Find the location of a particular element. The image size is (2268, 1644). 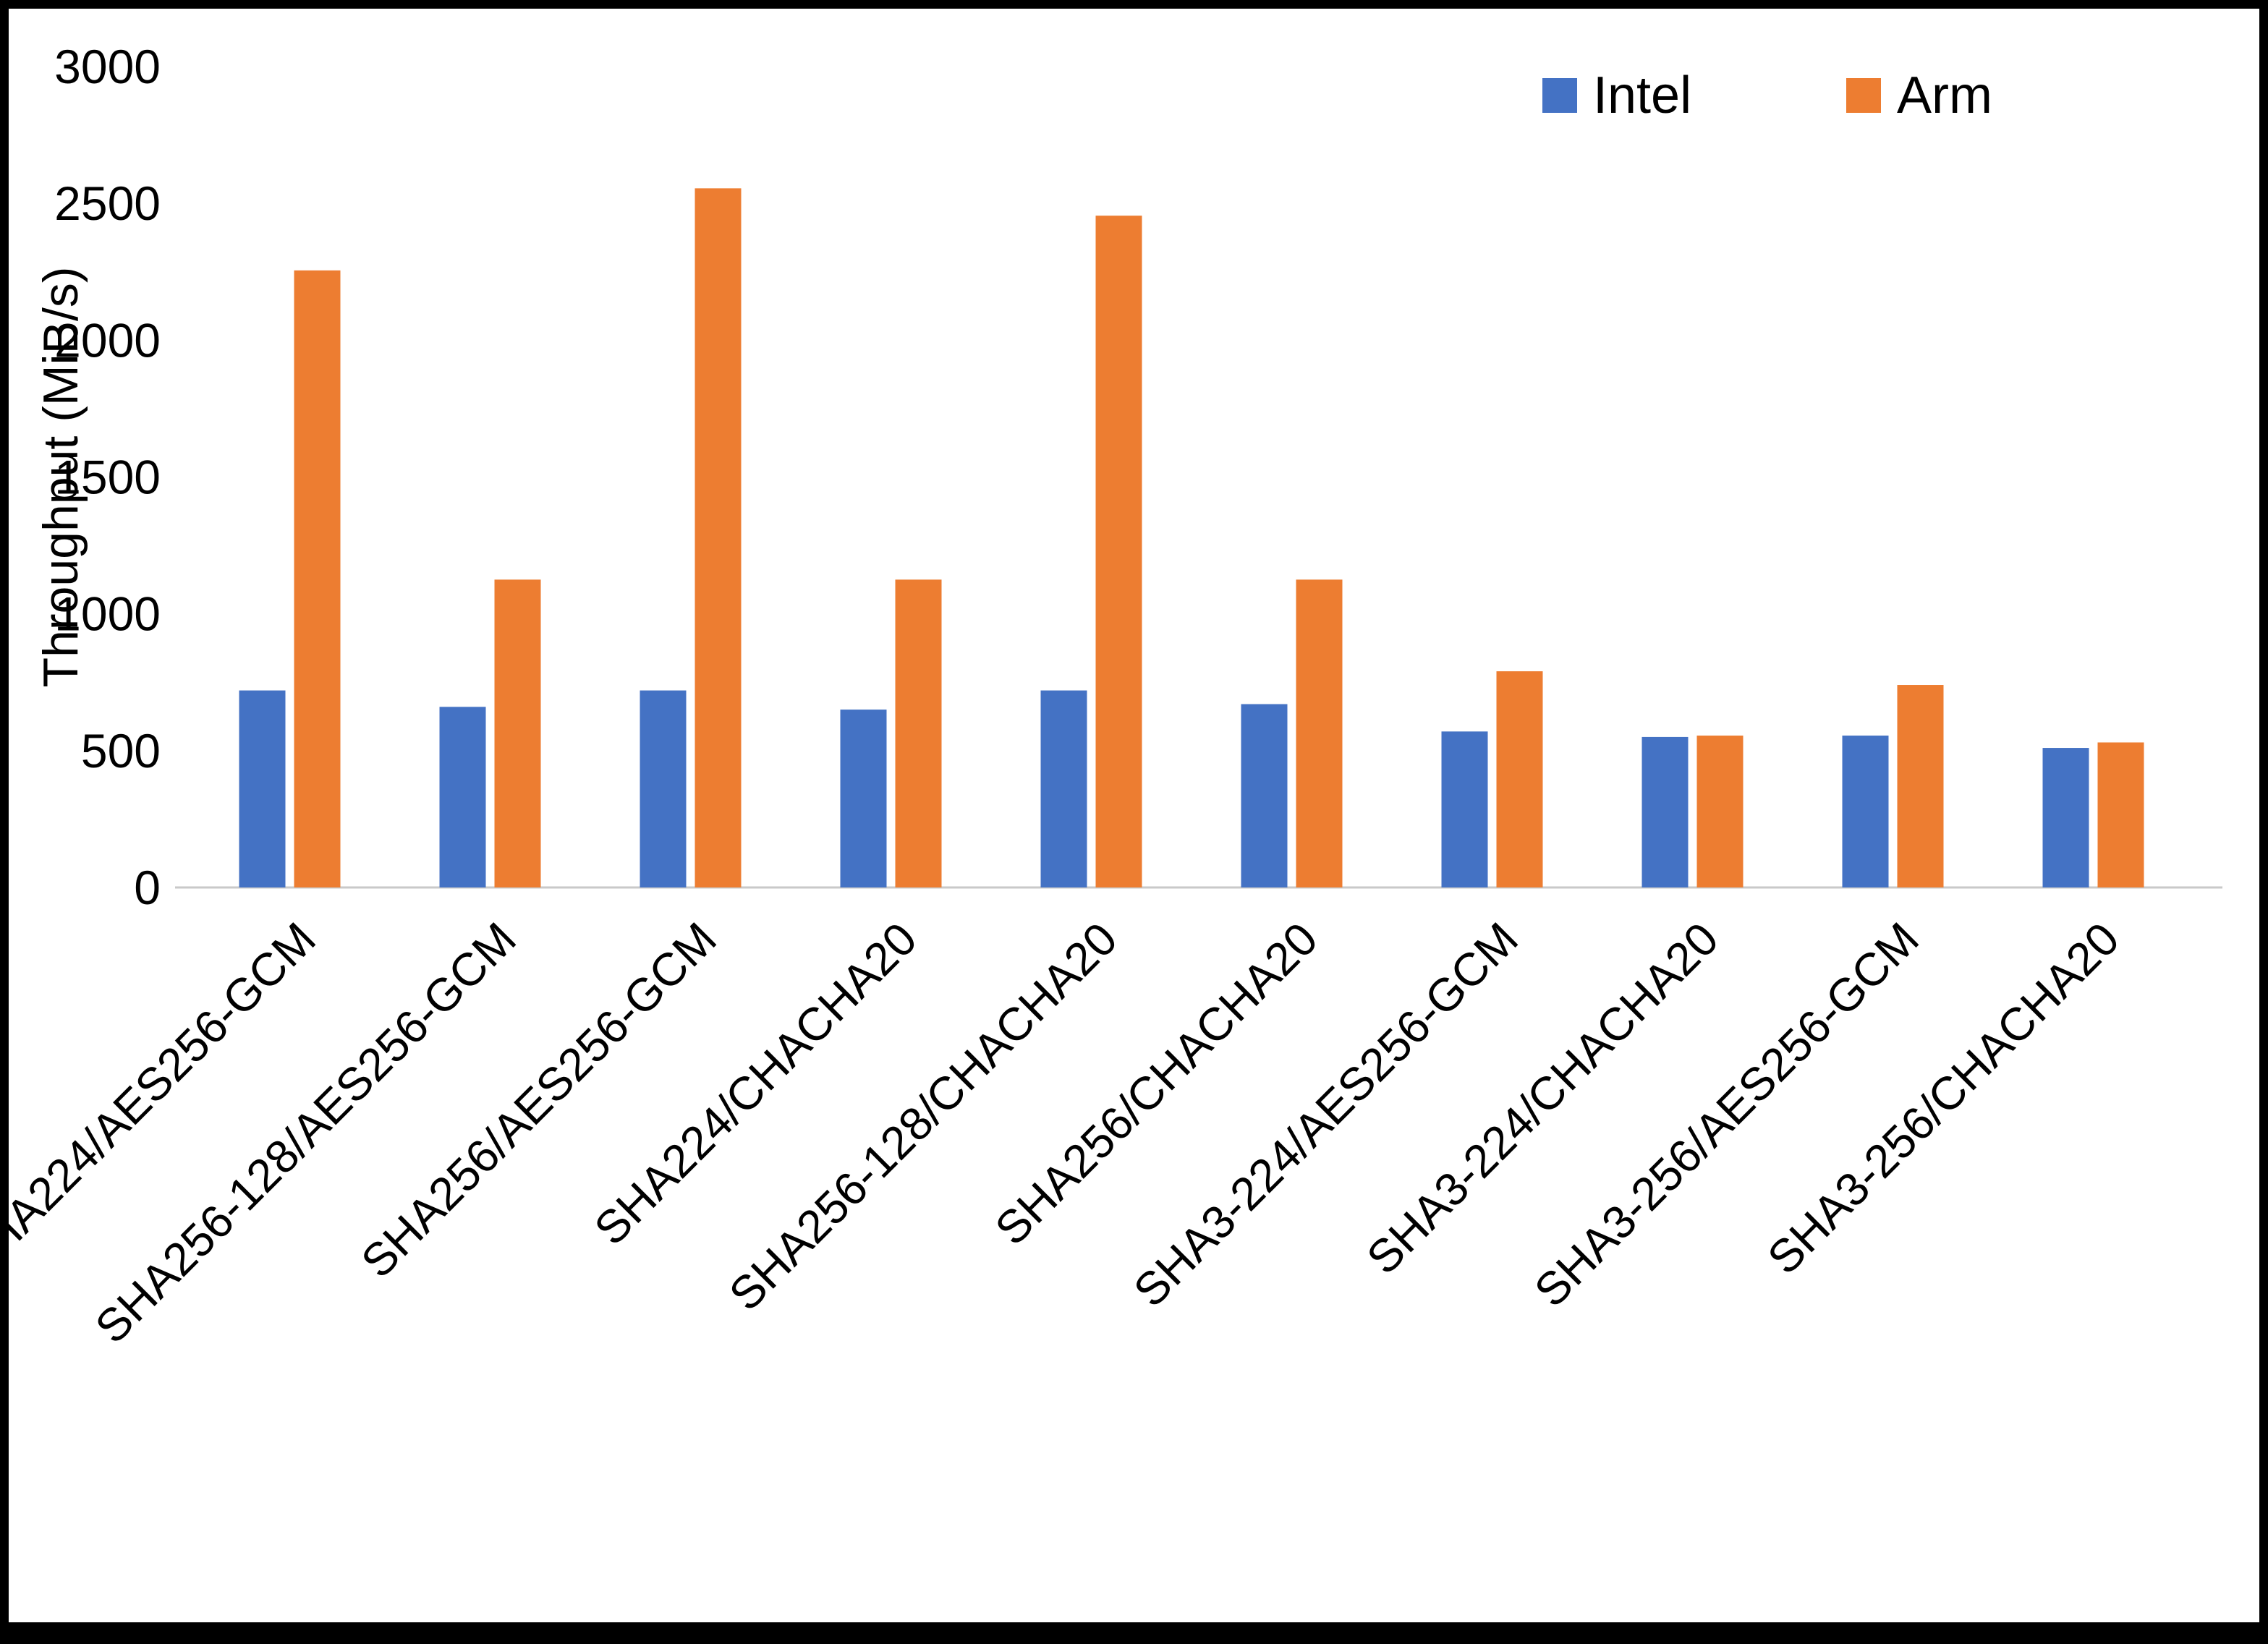

x-category-label: SHA256/AES256-GCM is located at coordinates (538, 1100).